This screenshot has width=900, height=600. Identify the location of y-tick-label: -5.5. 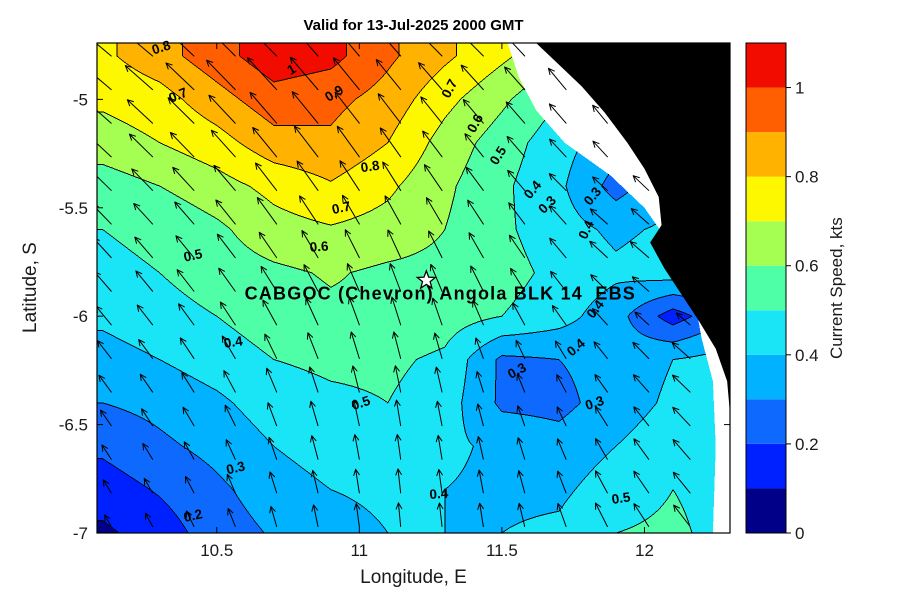
(73, 208).